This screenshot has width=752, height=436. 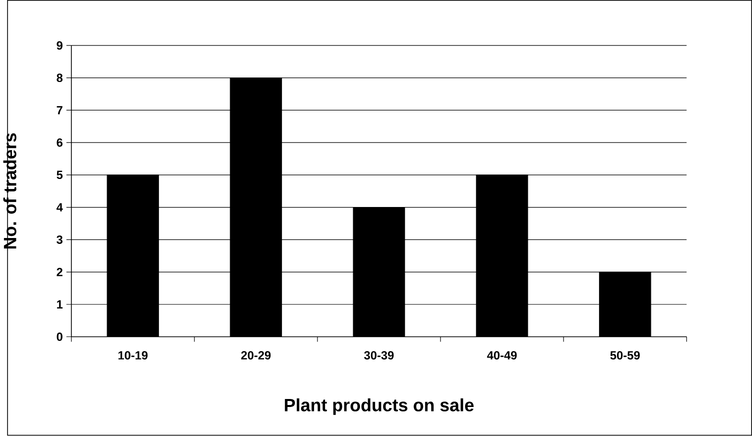 What do you see at coordinates (9, 191) in the screenshot?
I see `y-axis-title: No. of traders` at bounding box center [9, 191].